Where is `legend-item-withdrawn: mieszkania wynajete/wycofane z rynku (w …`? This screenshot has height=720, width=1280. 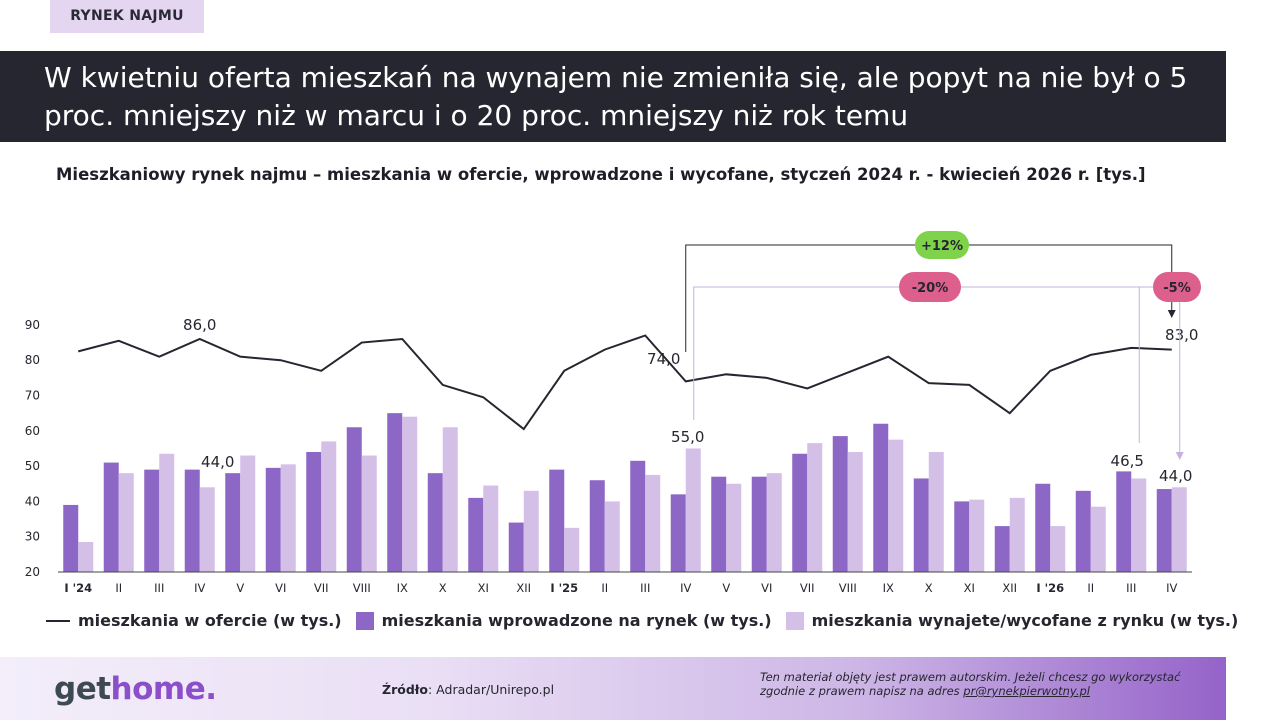 legend-item-withdrawn: mieszkania wynajete/wycofane z rynku (w … is located at coordinates (1012, 620).